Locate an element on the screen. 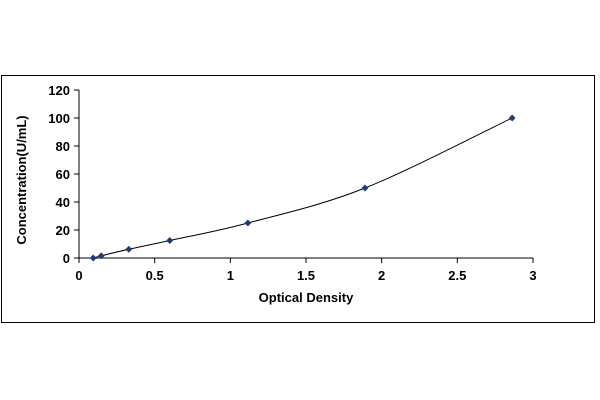  y-tick-label: 20 is located at coordinates (63, 230).